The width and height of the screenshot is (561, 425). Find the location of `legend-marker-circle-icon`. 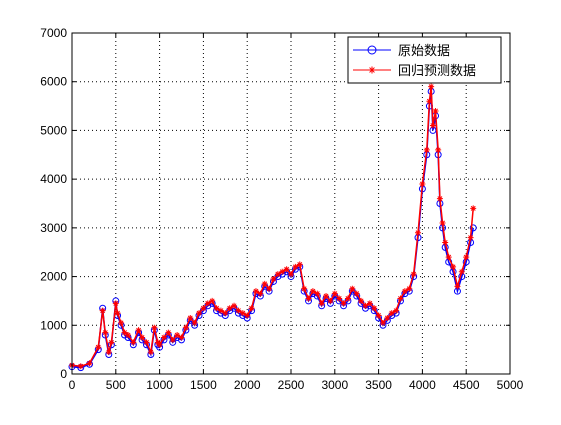

legend-marker-circle-icon is located at coordinates (372, 50).